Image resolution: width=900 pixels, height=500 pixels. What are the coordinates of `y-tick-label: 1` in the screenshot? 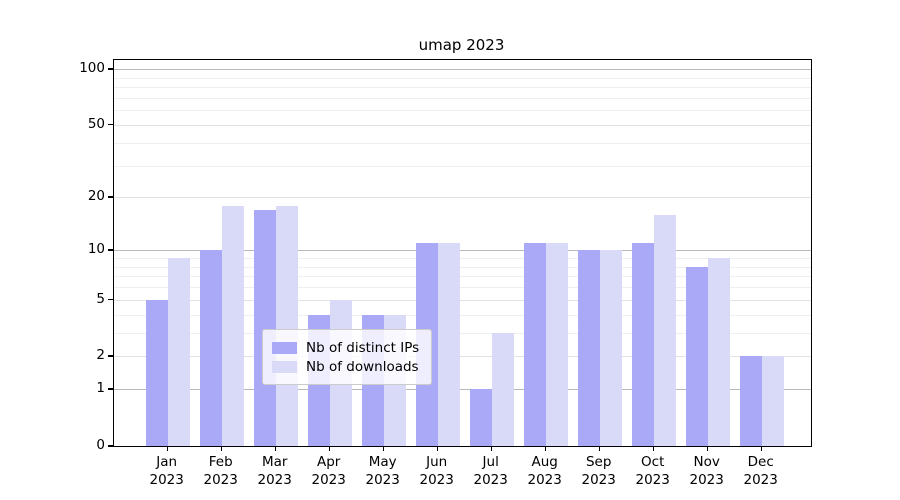 It's located at (100, 388).